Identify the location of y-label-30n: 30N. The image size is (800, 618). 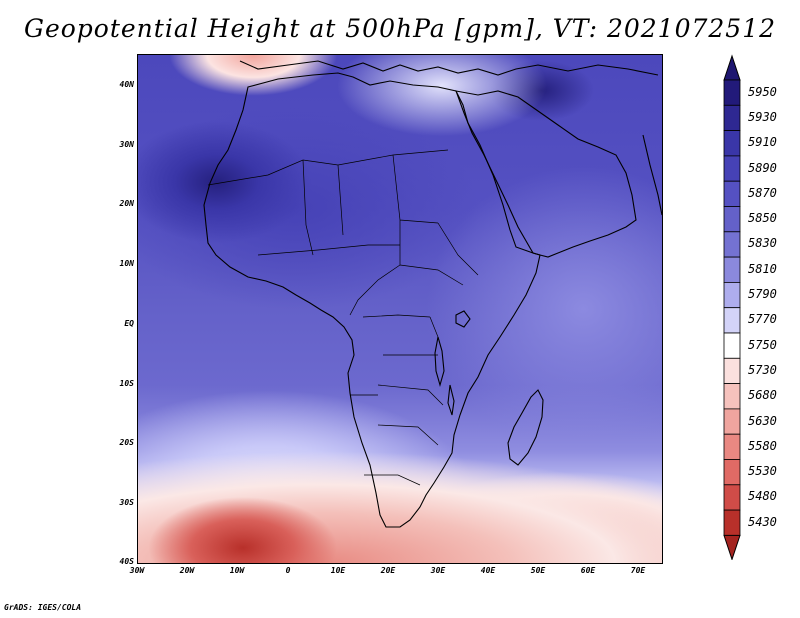
(126, 144).